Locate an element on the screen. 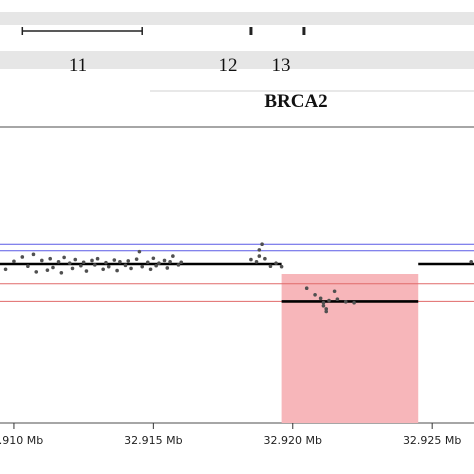 The width and height of the screenshot is (474, 474). deletion-region is located at coordinates (350, 348).